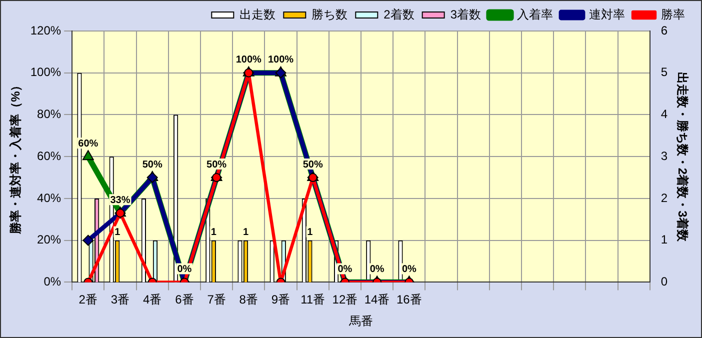 The image size is (702, 338). Describe the element at coordinates (664, 30) in the screenshot. I see `y2-tick-label: 6` at that location.